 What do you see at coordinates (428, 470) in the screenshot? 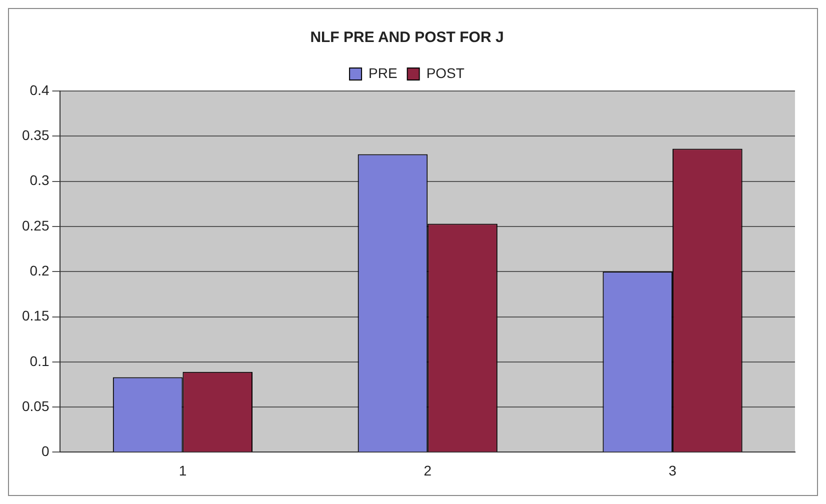
I see `x-tick-label: 2` at bounding box center [428, 470].